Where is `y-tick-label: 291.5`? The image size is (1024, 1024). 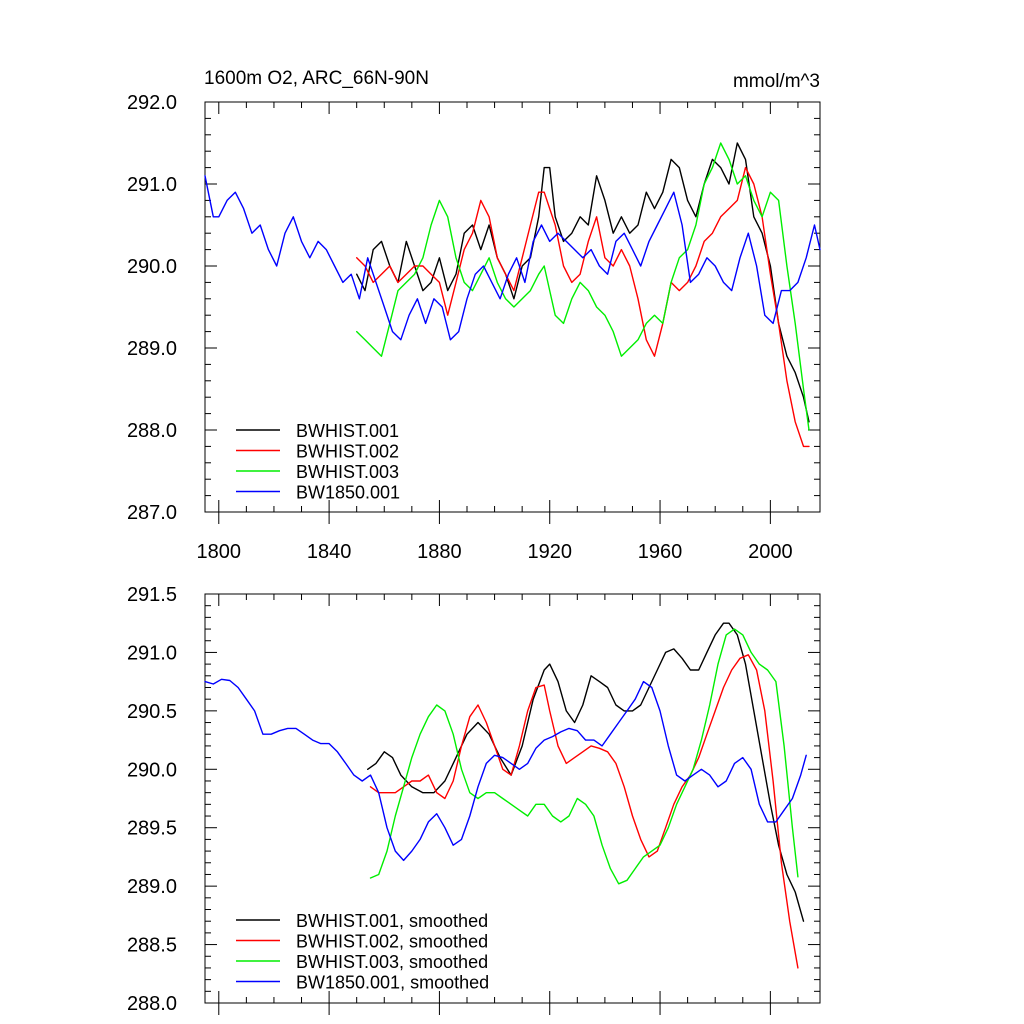
y-tick-label: 291.5 is located at coordinates (152, 595).